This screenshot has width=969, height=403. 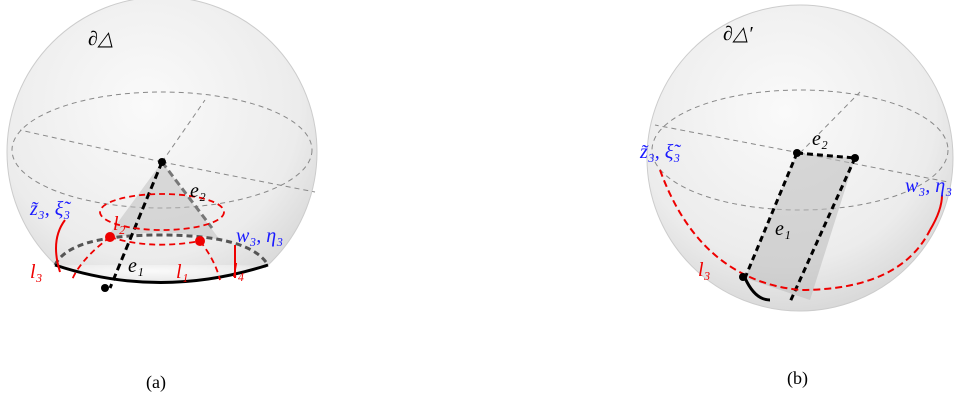 What do you see at coordinates (182, 272) in the screenshot?
I see `label: l₁` at bounding box center [182, 272].